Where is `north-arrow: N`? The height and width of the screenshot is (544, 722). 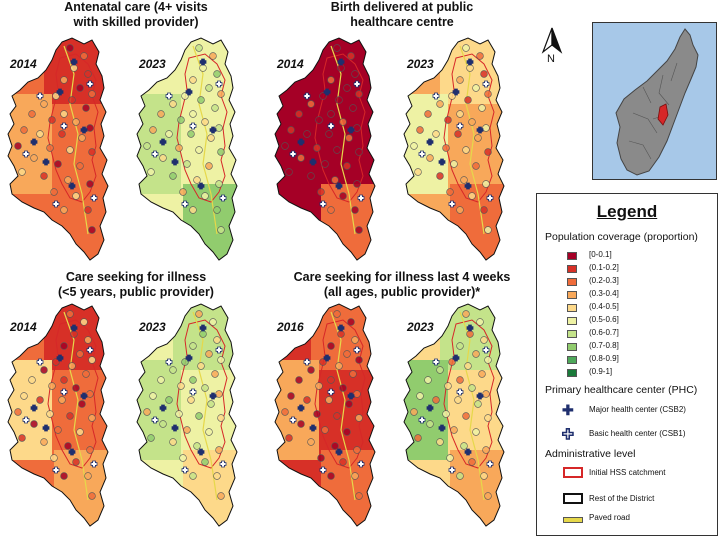 north-arrow: N is located at coordinates (552, 46).